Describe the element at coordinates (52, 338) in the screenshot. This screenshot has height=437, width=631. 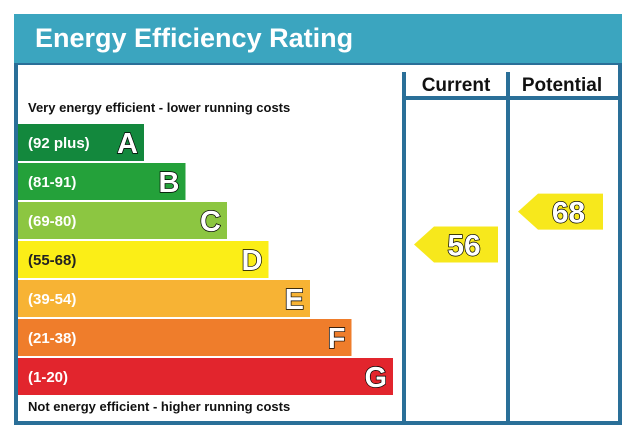
I see `band-range-f: (21-38)` at that location.